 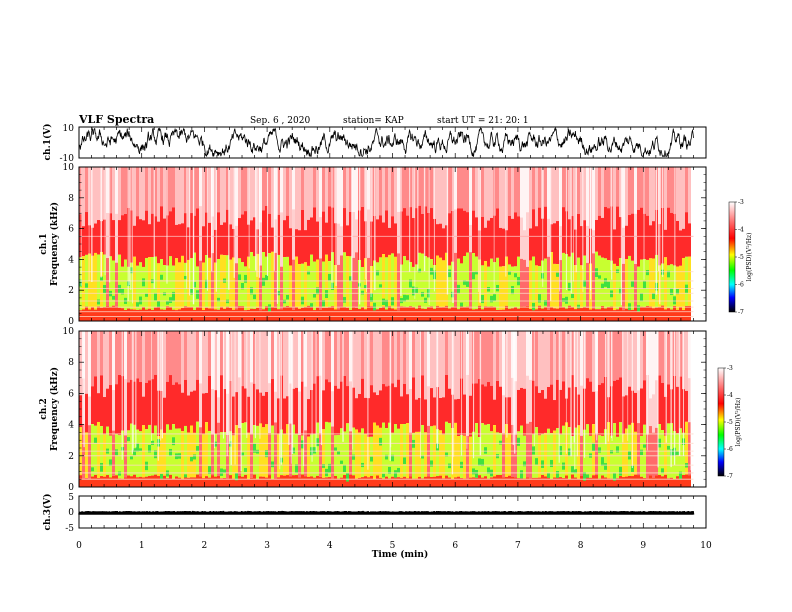 I want to click on ch2-colorbar: -3-4-5-6-7 log(PSD)(V²/Hz), so click(x=729, y=422).